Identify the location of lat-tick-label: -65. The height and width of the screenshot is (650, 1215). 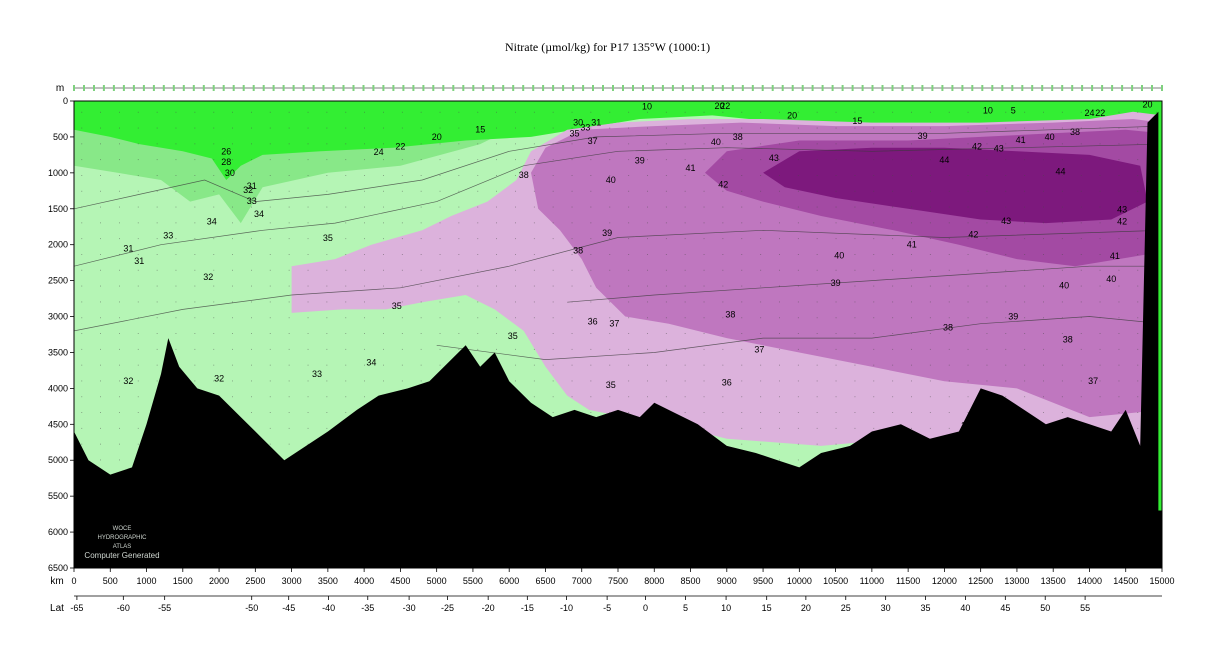
(76, 608).